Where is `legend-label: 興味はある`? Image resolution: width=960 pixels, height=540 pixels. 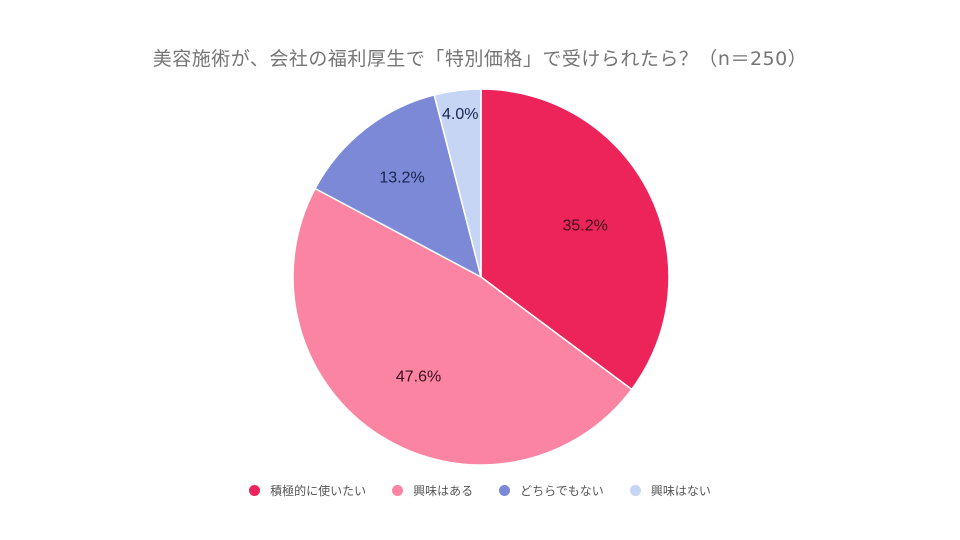
legend-label: 興味はある is located at coordinates (443, 491).